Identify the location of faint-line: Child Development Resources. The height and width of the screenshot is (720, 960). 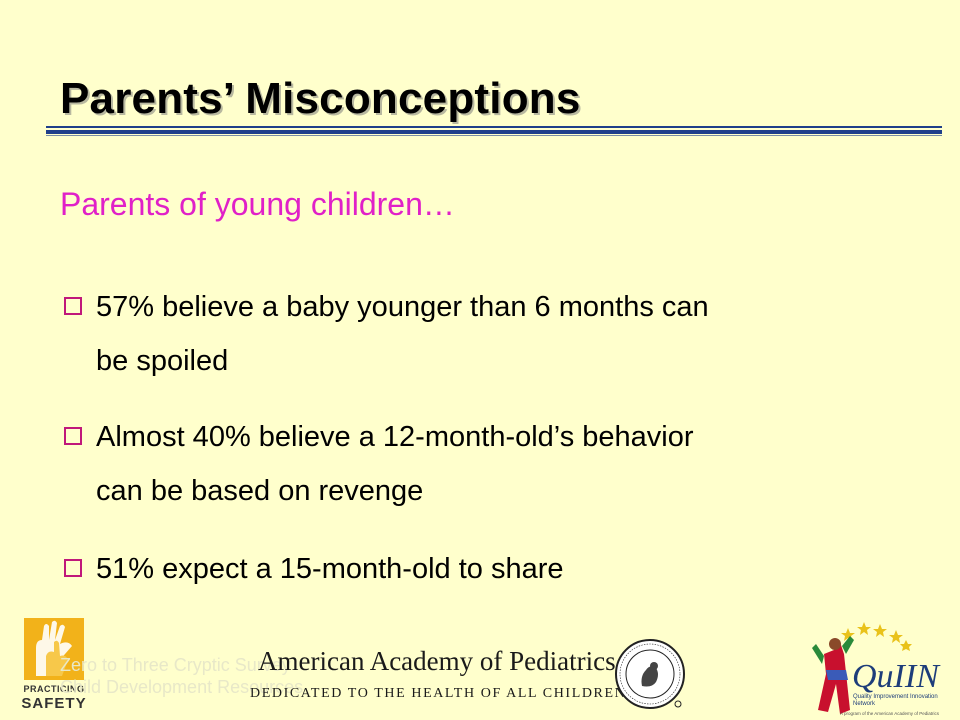
(182, 687).